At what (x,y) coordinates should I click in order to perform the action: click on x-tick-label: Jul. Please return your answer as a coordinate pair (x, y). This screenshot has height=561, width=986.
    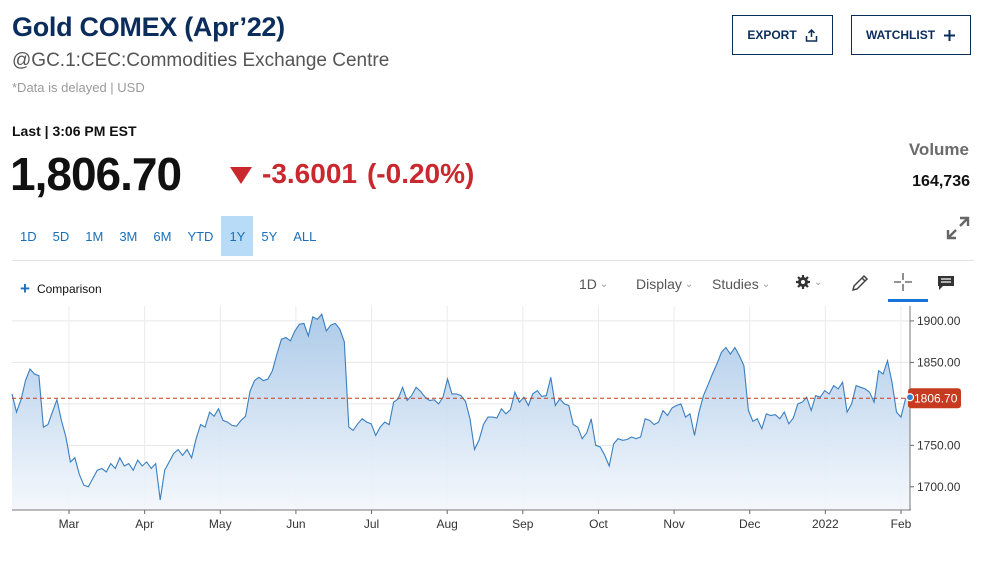
    Looking at the image, I should click on (371, 524).